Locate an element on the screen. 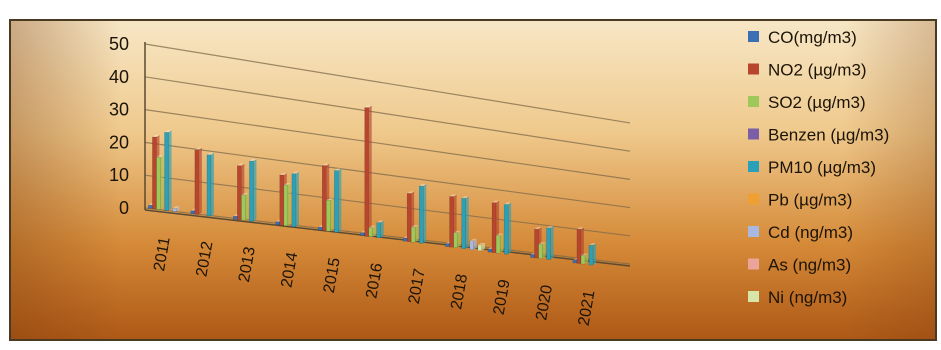 This screenshot has width=941, height=350. bar-2015-so2-g-m3 is located at coordinates (330, 215).